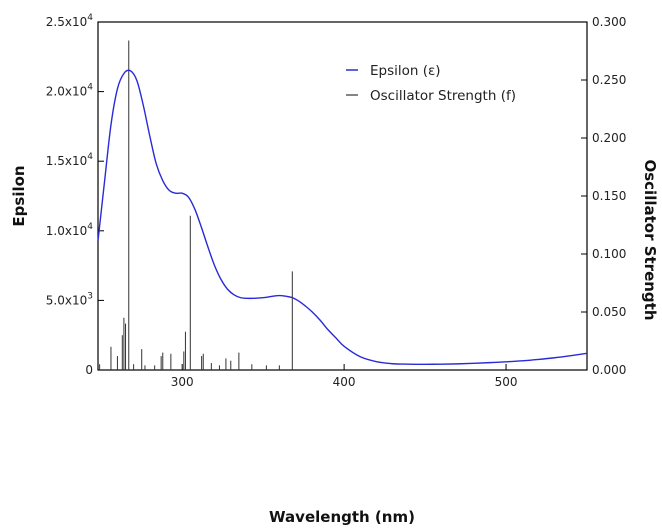 This screenshot has height=529, width=662. I want to click on x-tick-label: 500, so click(506, 382).